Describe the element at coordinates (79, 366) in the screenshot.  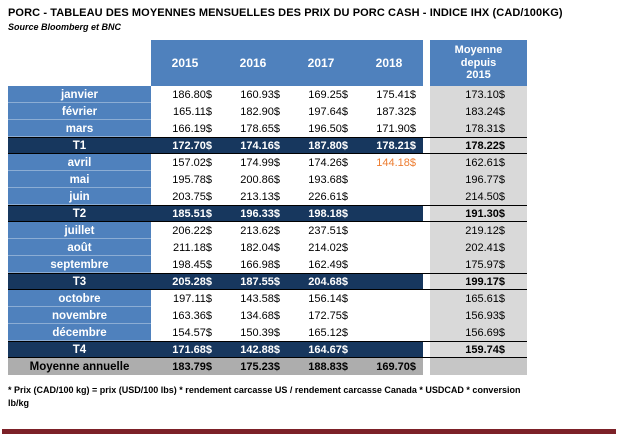
I see `row-label-moyenne-annuelle: Moyenne annuelle` at that location.